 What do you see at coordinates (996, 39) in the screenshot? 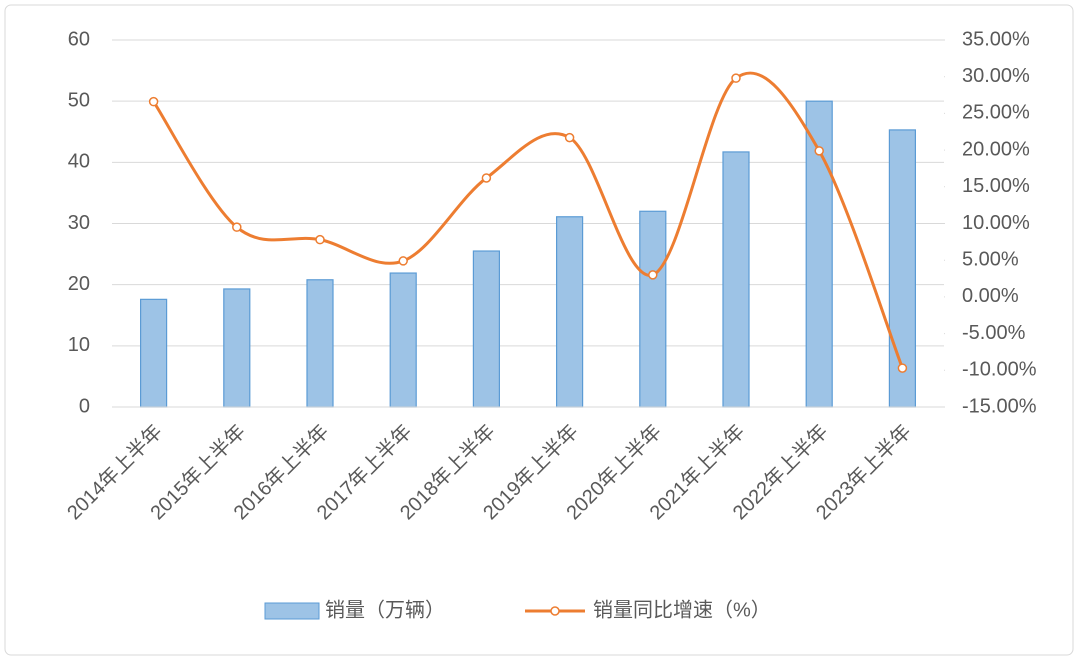
I see `y2-tick-label: 35.00%` at bounding box center [996, 39].